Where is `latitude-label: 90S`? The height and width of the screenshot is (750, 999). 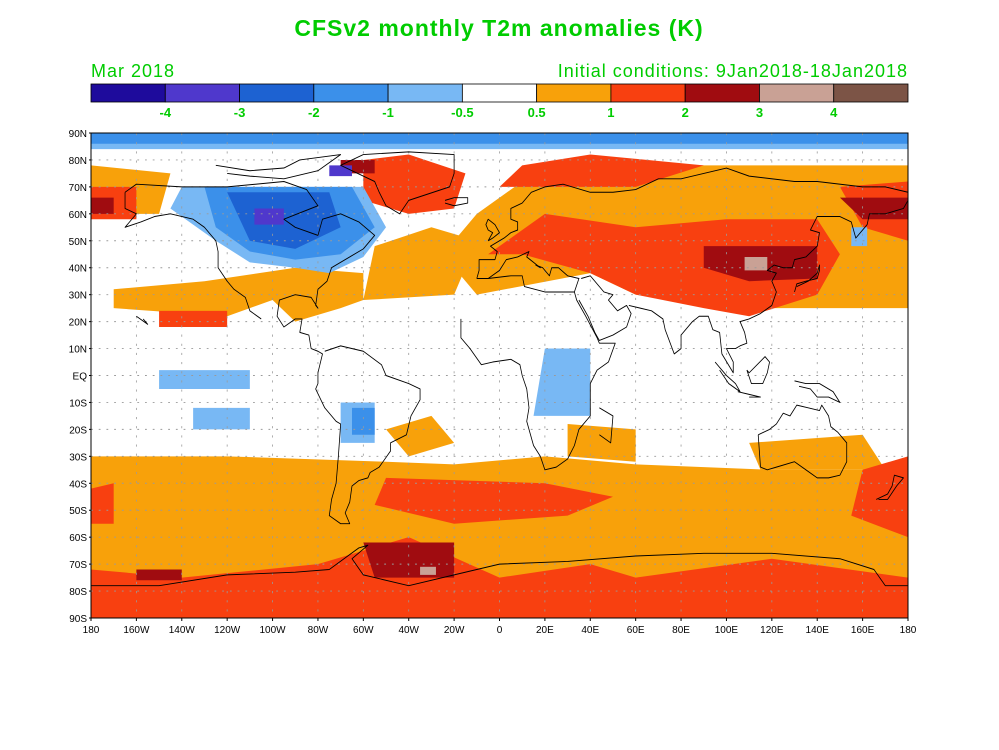 latitude-label: 90S is located at coordinates (78, 619).